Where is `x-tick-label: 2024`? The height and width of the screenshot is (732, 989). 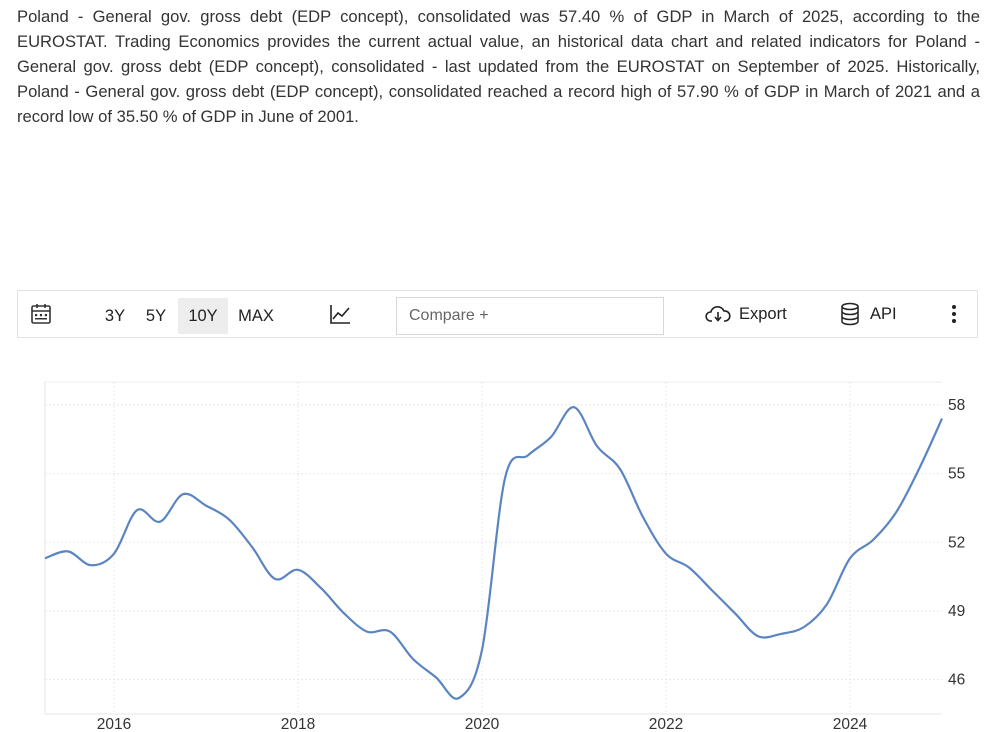
x-tick-label: 2024 is located at coordinates (850, 724).